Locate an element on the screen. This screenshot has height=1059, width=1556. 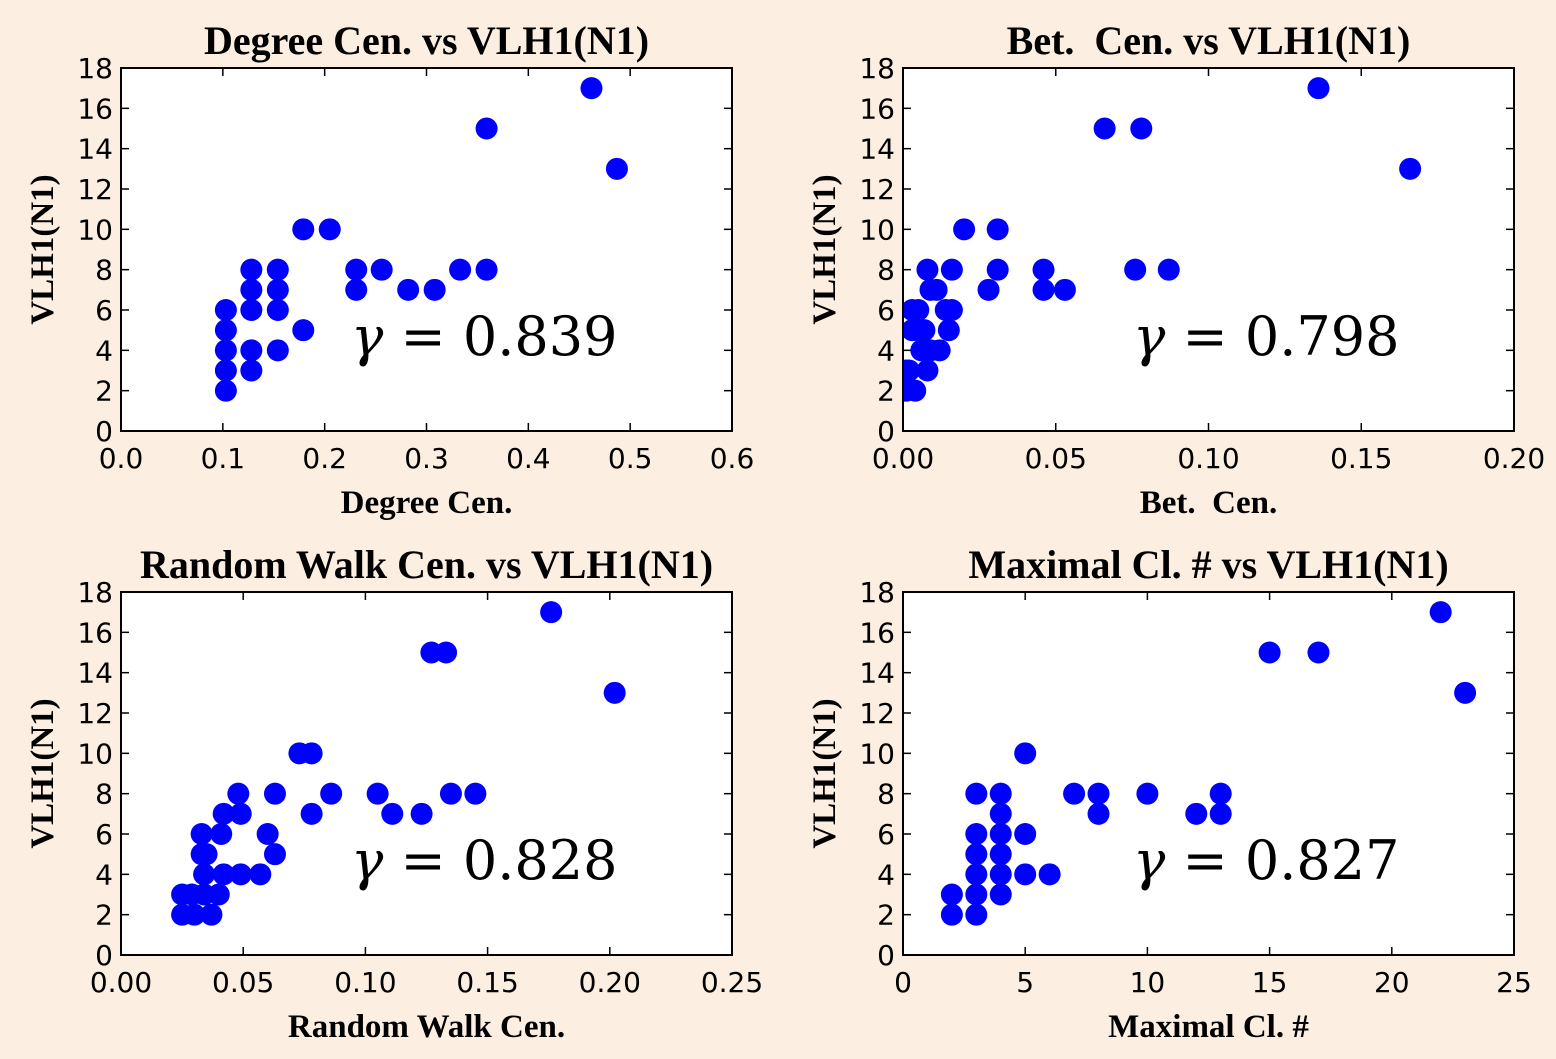
correlation-annotation: γ = 0.827 is located at coordinates (1266, 860).